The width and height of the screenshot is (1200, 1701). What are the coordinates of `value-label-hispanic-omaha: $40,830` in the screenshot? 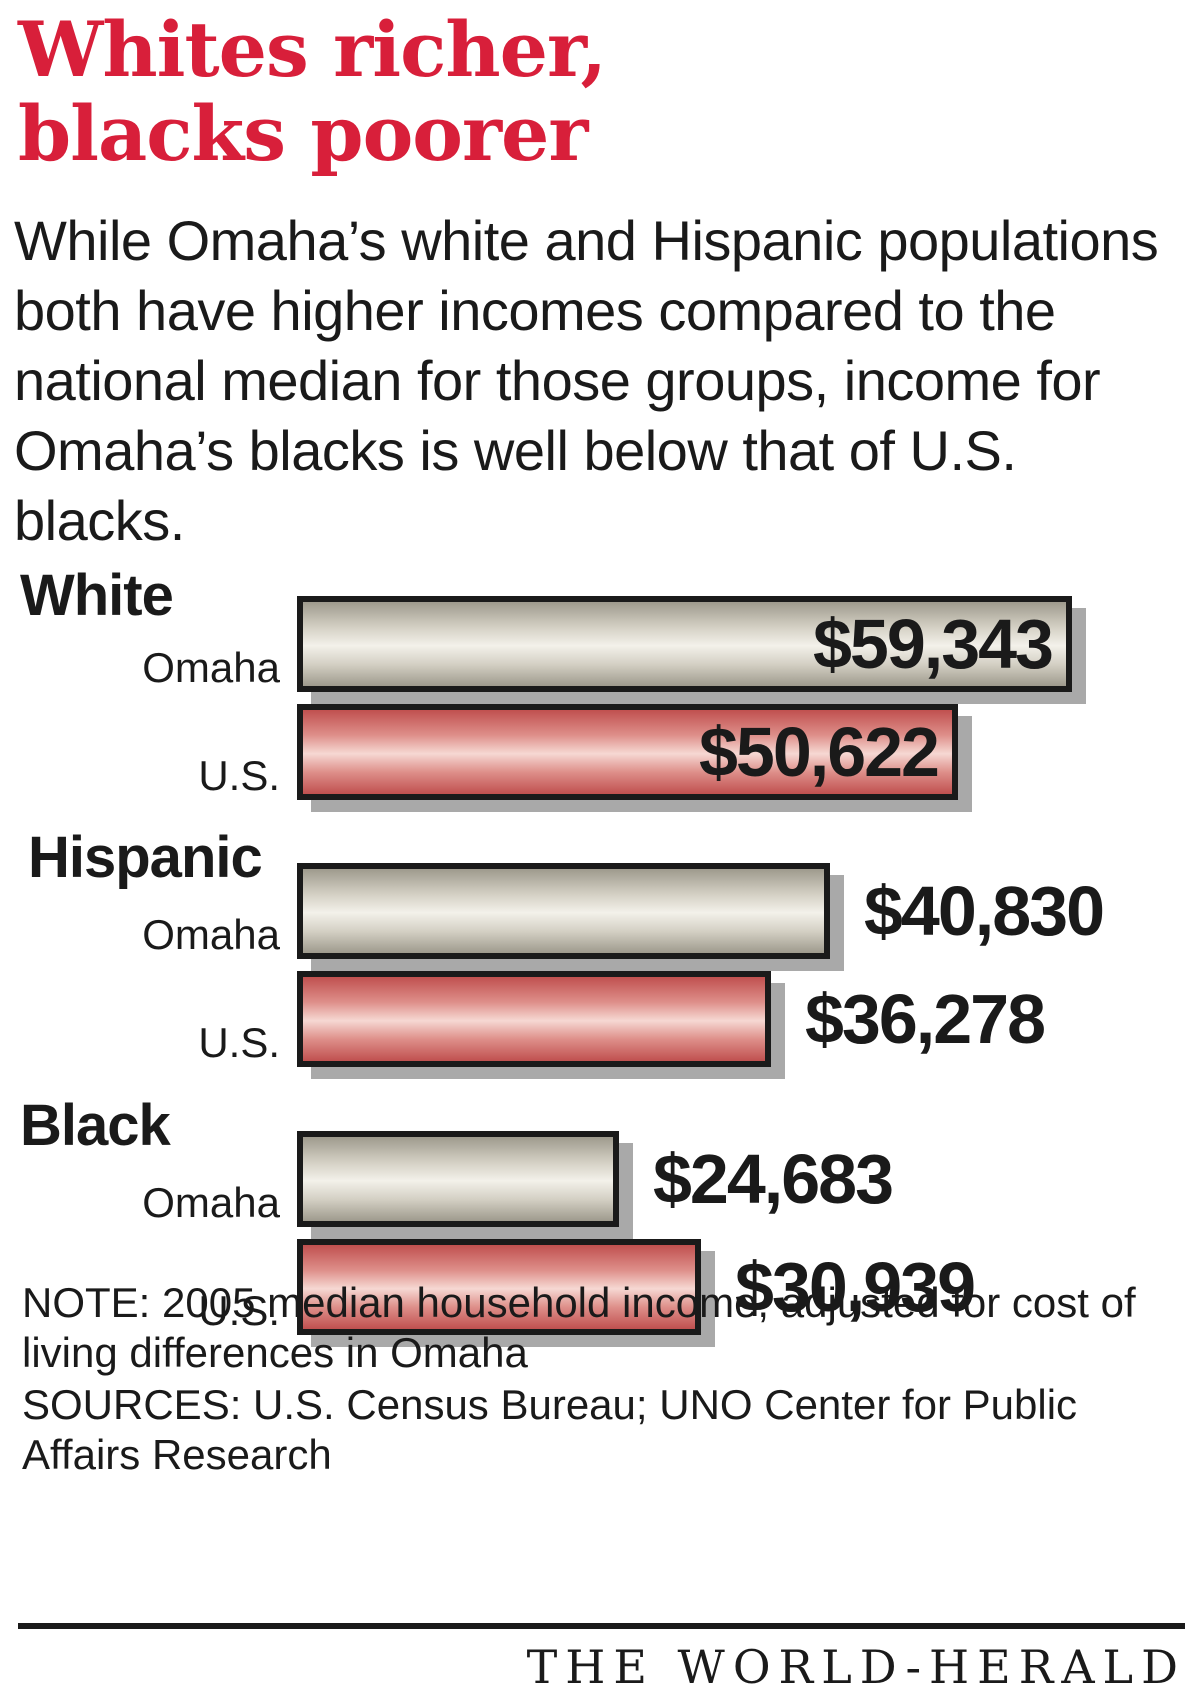 It's located at (984, 911).